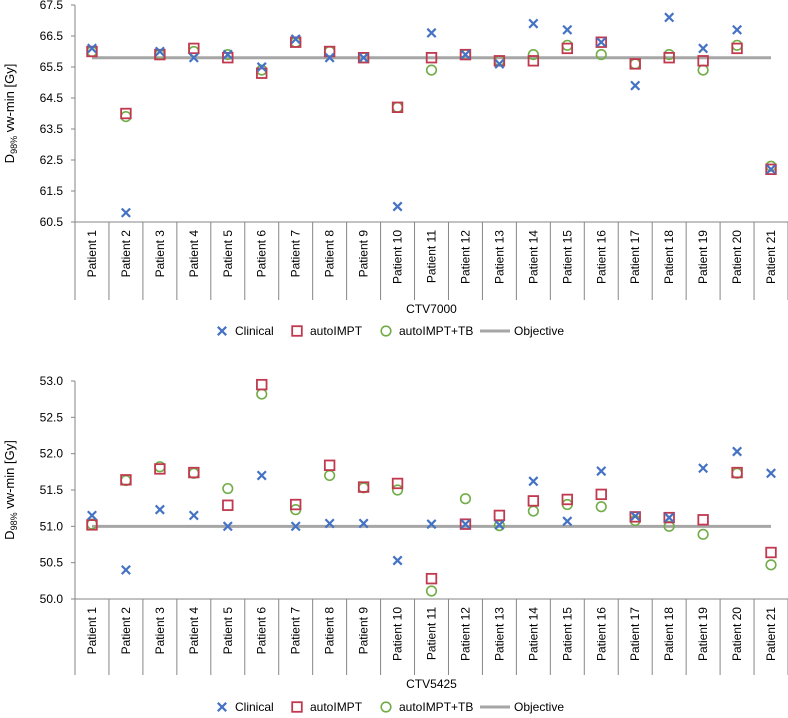 This screenshot has width=788, height=718. Describe the element at coordinates (737, 257) in the screenshot. I see `x-tick-label: Patient 20` at that location.